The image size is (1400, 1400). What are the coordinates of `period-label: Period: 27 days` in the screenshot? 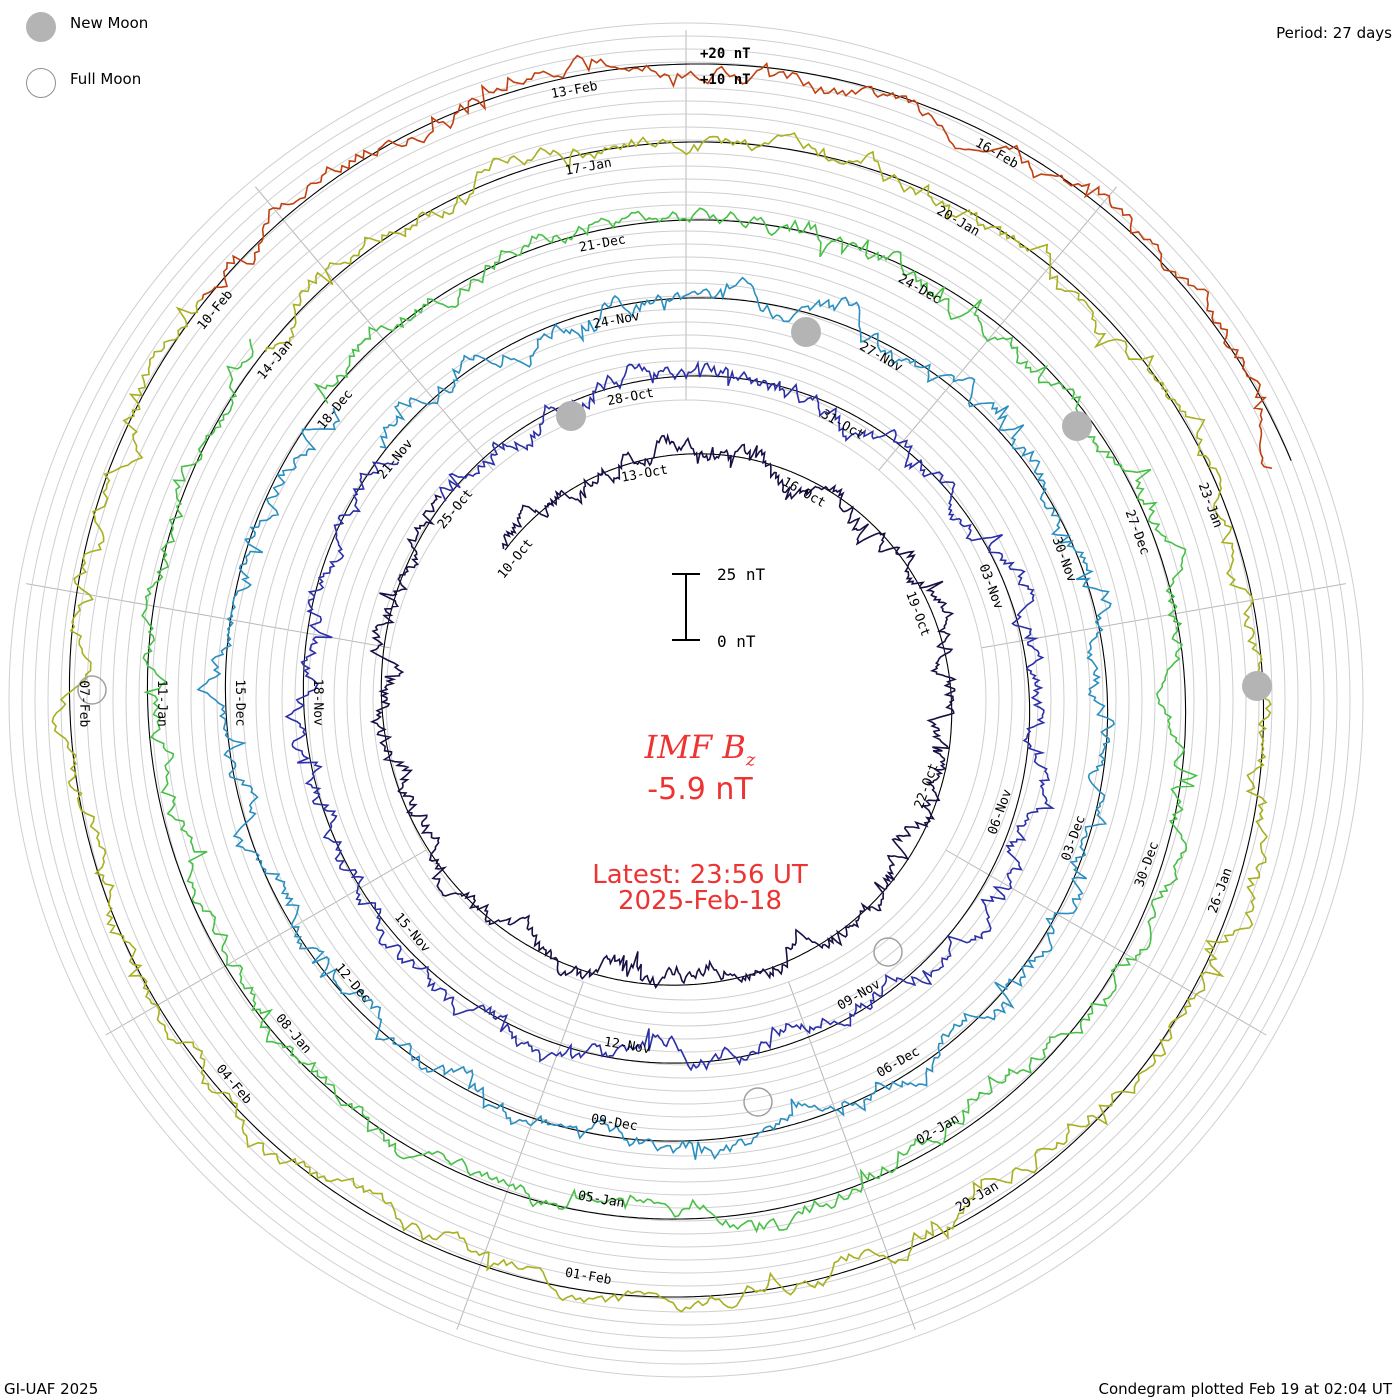 It's located at (1334, 33).